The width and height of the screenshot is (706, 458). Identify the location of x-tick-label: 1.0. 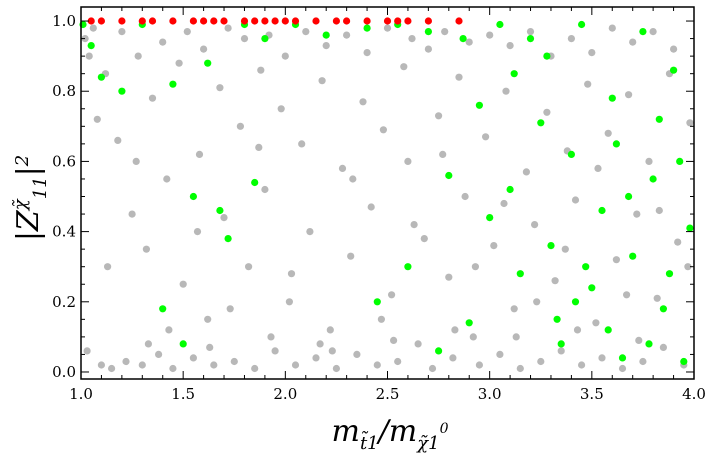
(81, 394).